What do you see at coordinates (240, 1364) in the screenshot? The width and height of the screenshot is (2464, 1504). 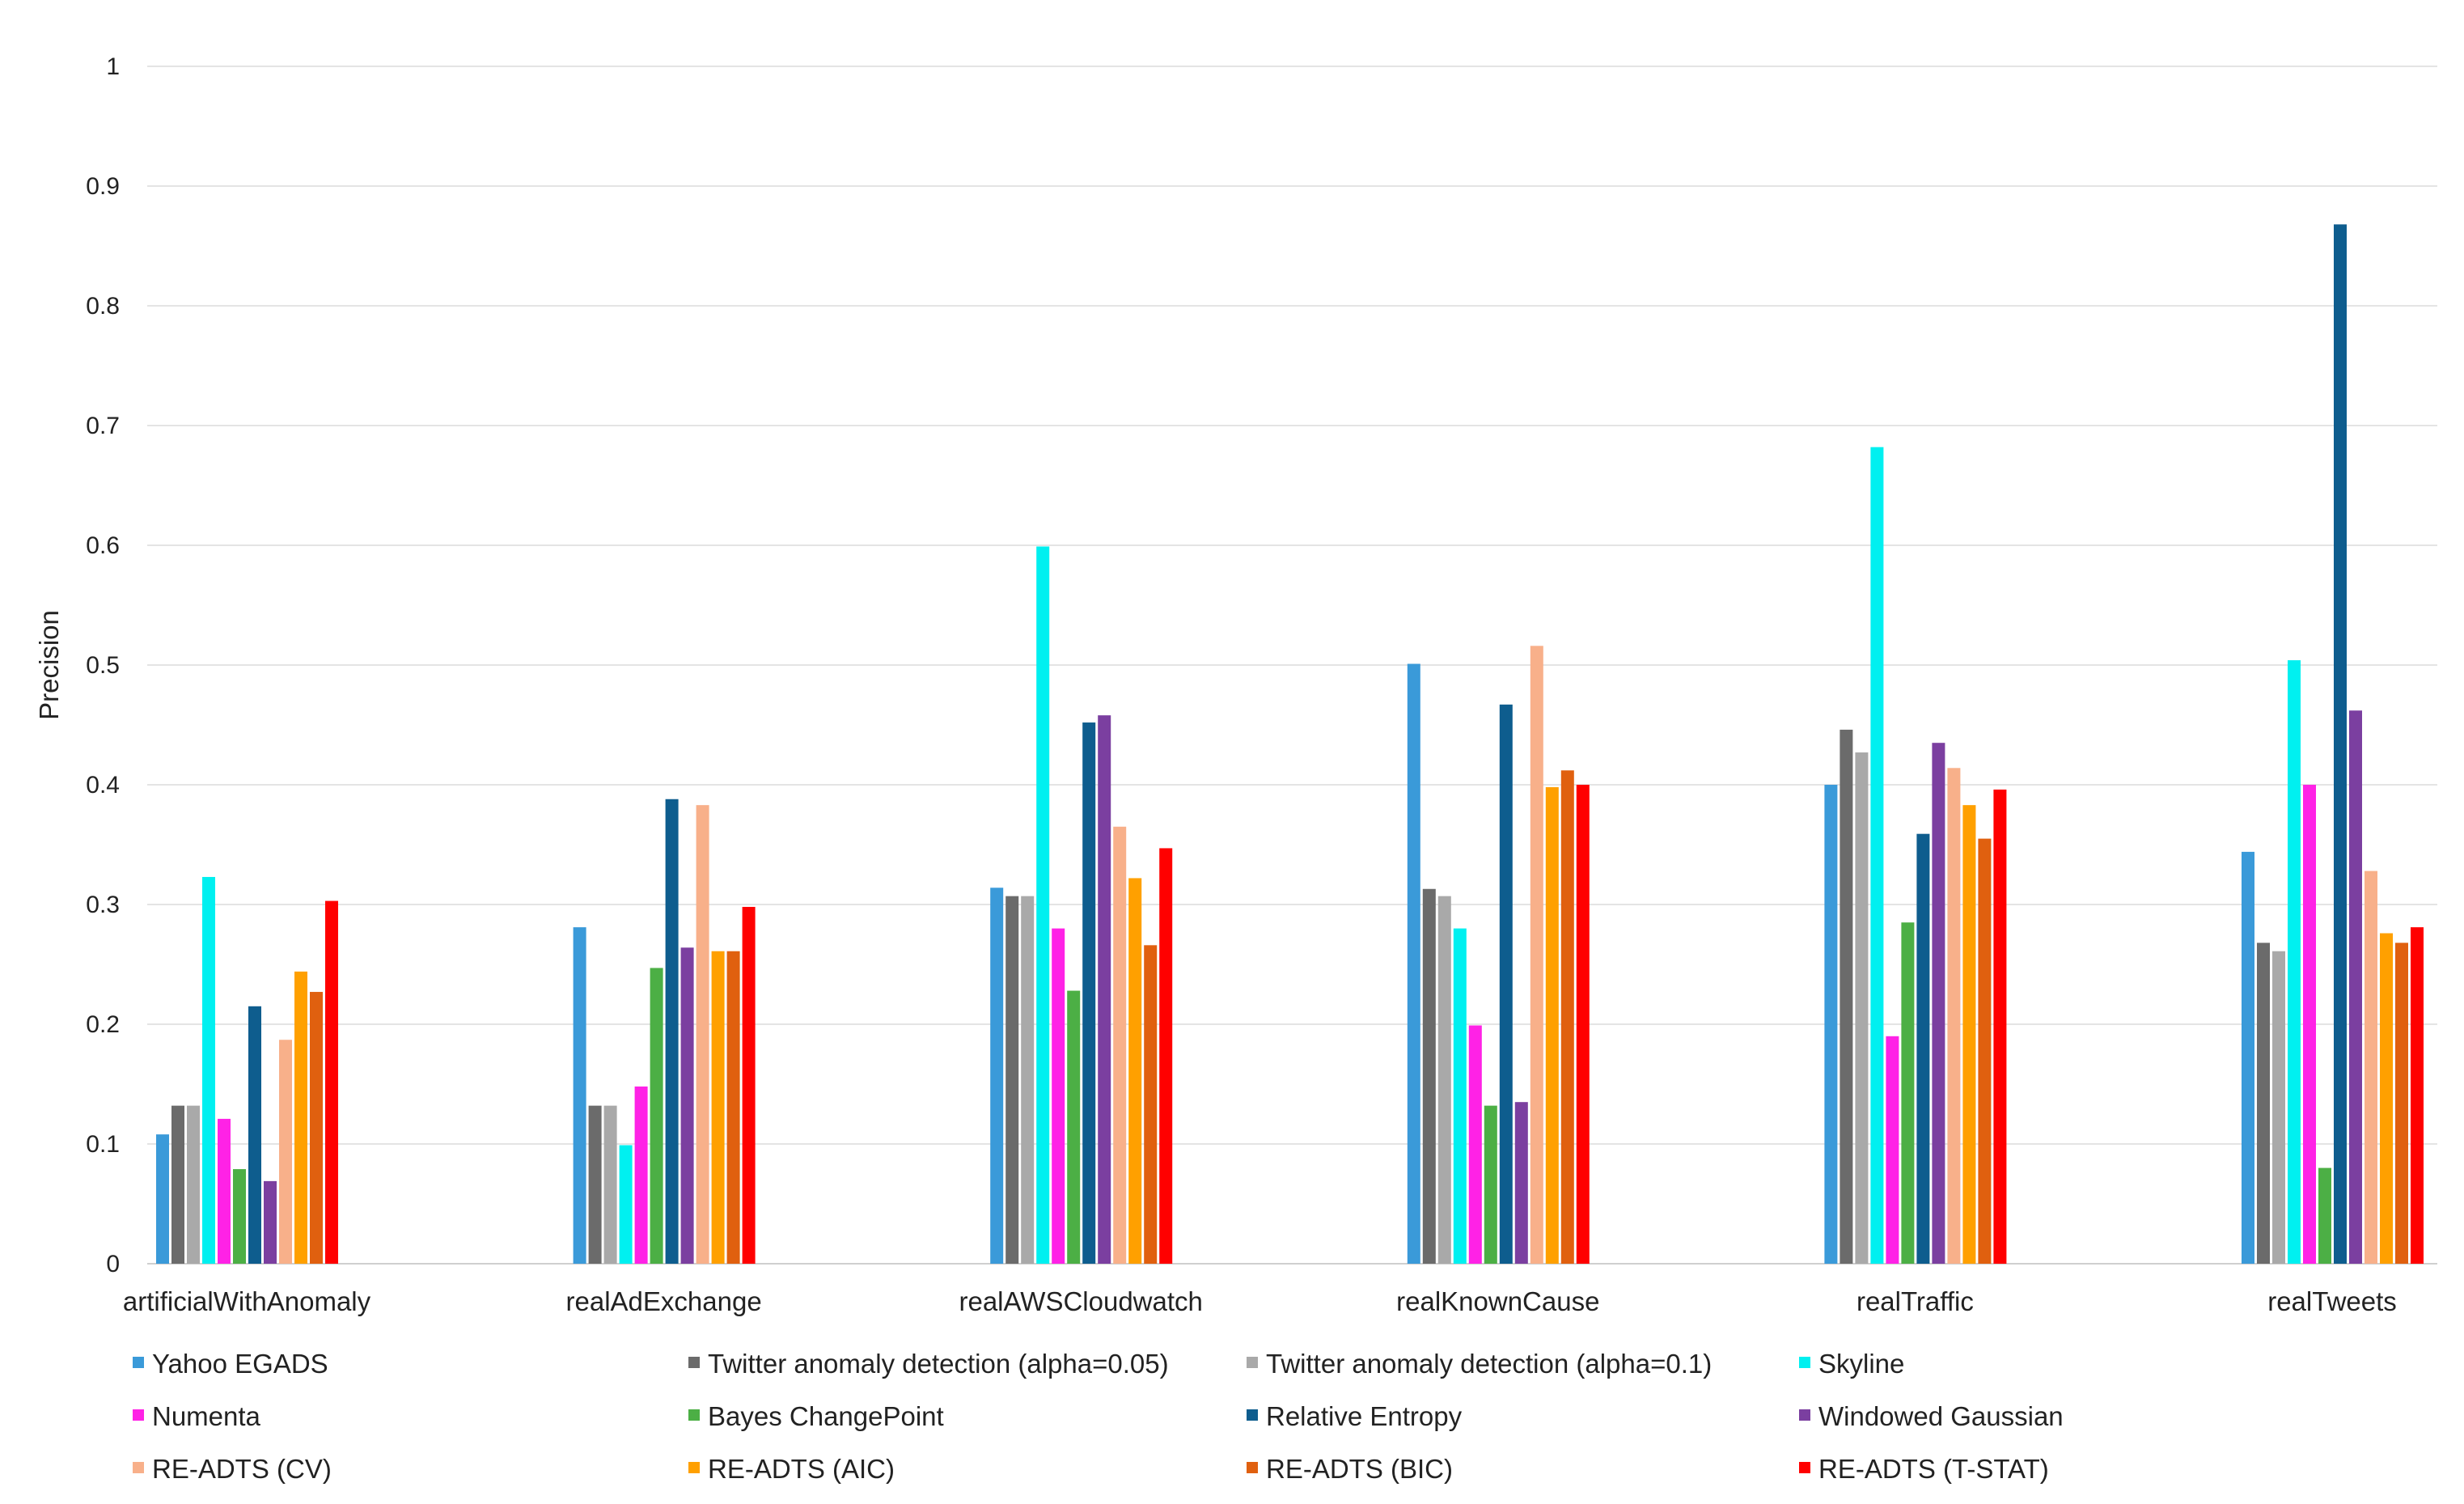 I see `legend-label: Yahoo EGADS` at bounding box center [240, 1364].